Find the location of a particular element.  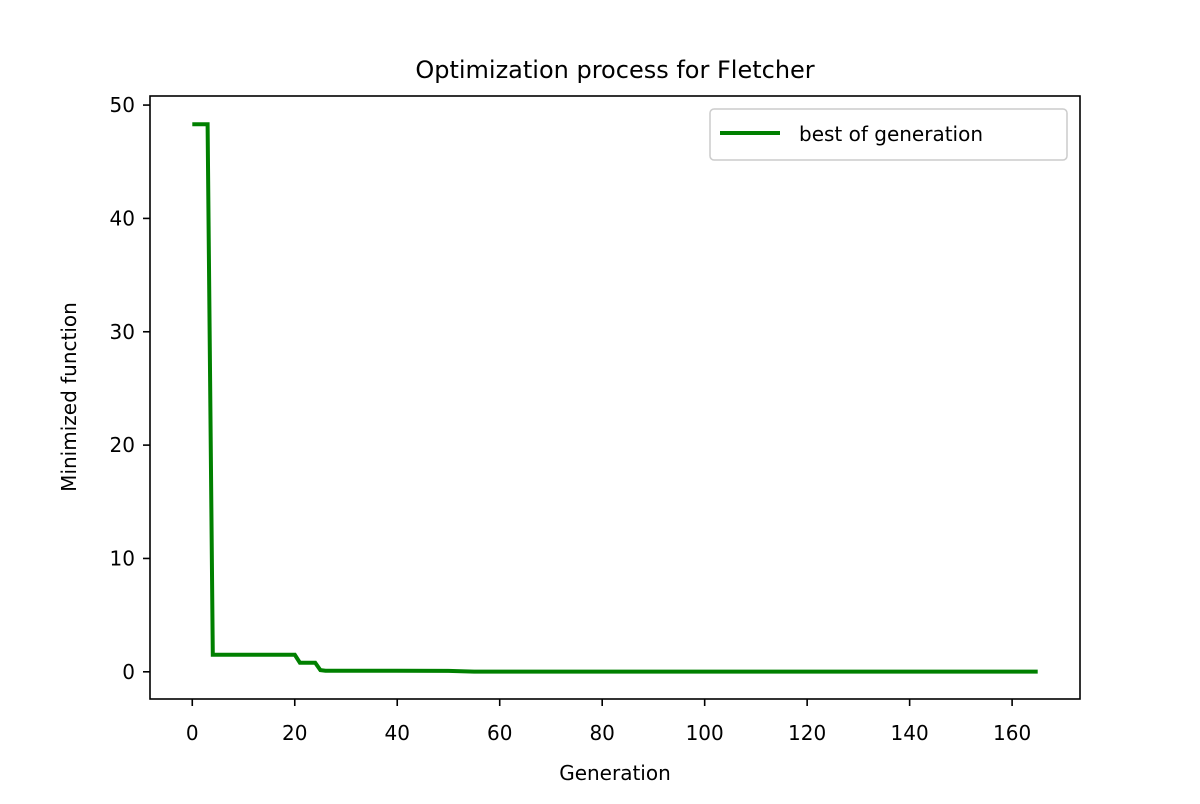

x-tick-label: 140 is located at coordinates (910, 733).